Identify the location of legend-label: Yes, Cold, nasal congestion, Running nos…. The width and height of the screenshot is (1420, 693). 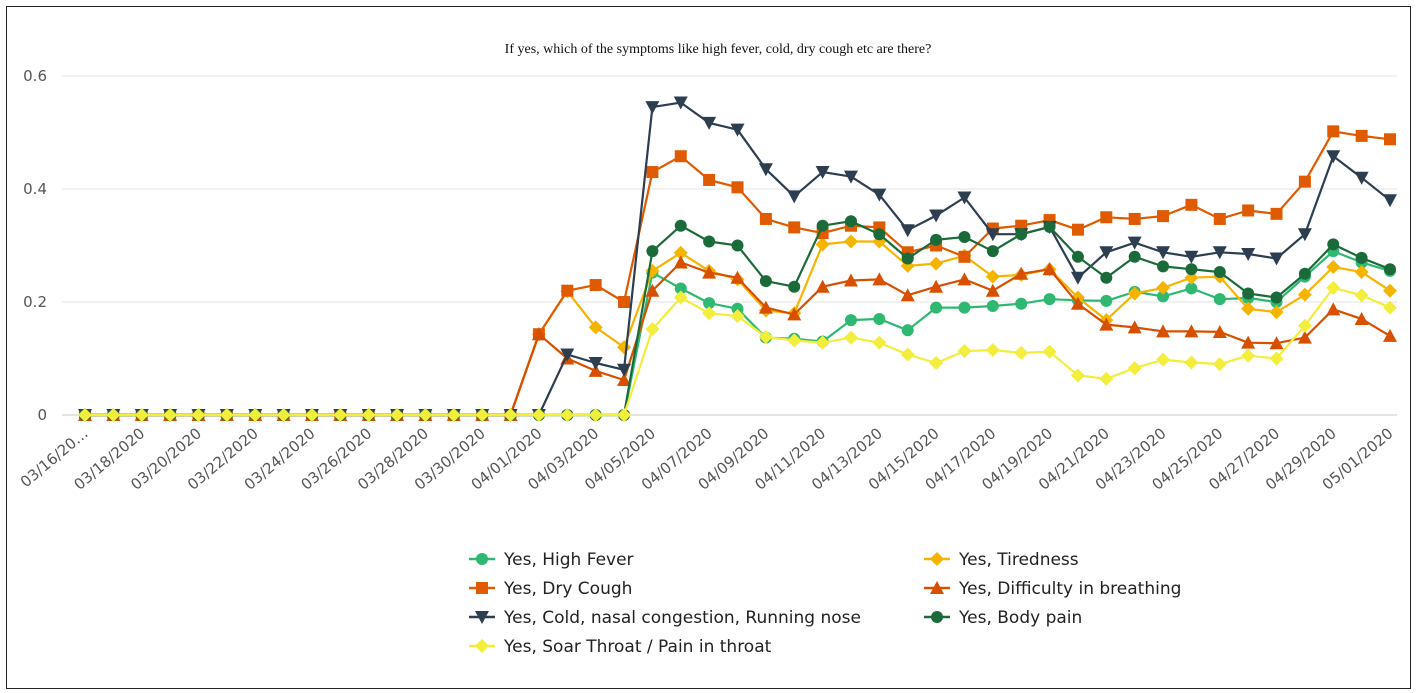
(682, 618).